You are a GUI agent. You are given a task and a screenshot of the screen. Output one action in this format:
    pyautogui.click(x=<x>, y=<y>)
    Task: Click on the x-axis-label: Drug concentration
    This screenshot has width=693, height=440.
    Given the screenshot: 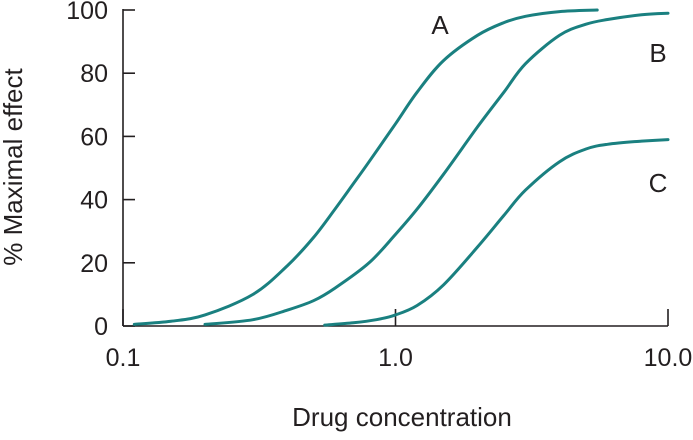 What is the action you would take?
    pyautogui.click(x=402, y=417)
    